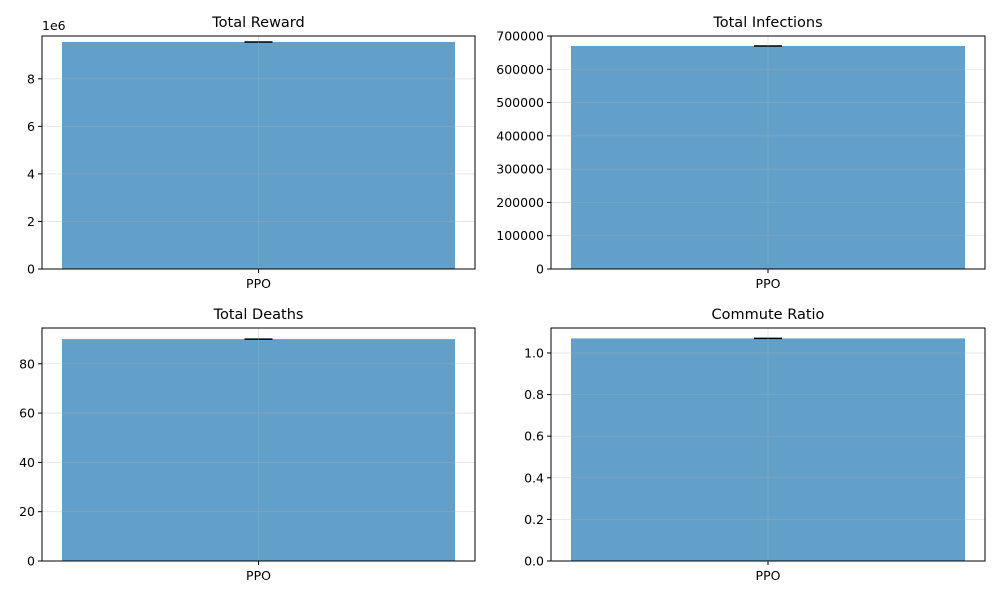  Describe the element at coordinates (534, 561) in the screenshot. I see `y-tick-label: 0.0` at that location.